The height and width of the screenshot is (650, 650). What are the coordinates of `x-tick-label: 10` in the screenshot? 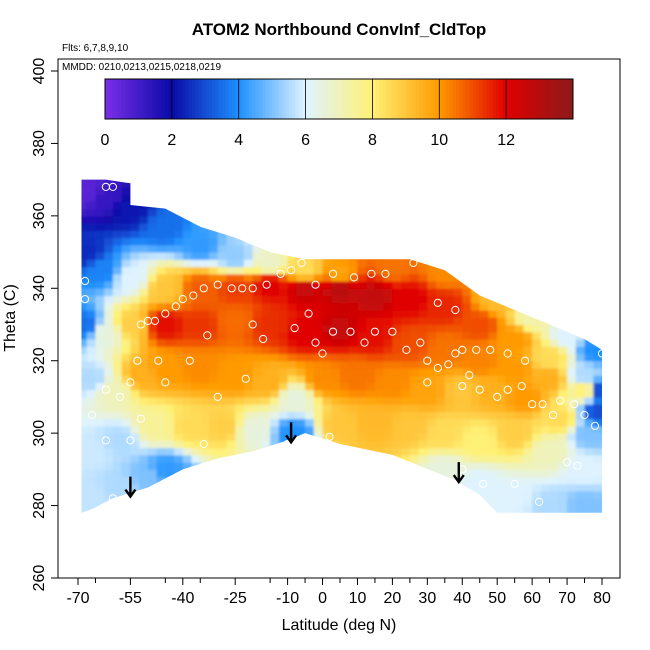 It's located at (358, 598).